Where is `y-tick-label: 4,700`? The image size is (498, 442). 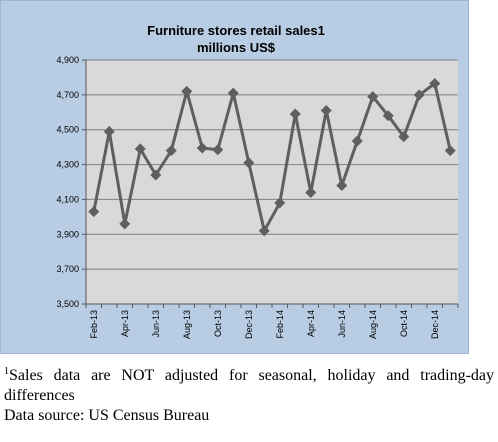 y-tick-label: 4,700 is located at coordinates (67, 95).